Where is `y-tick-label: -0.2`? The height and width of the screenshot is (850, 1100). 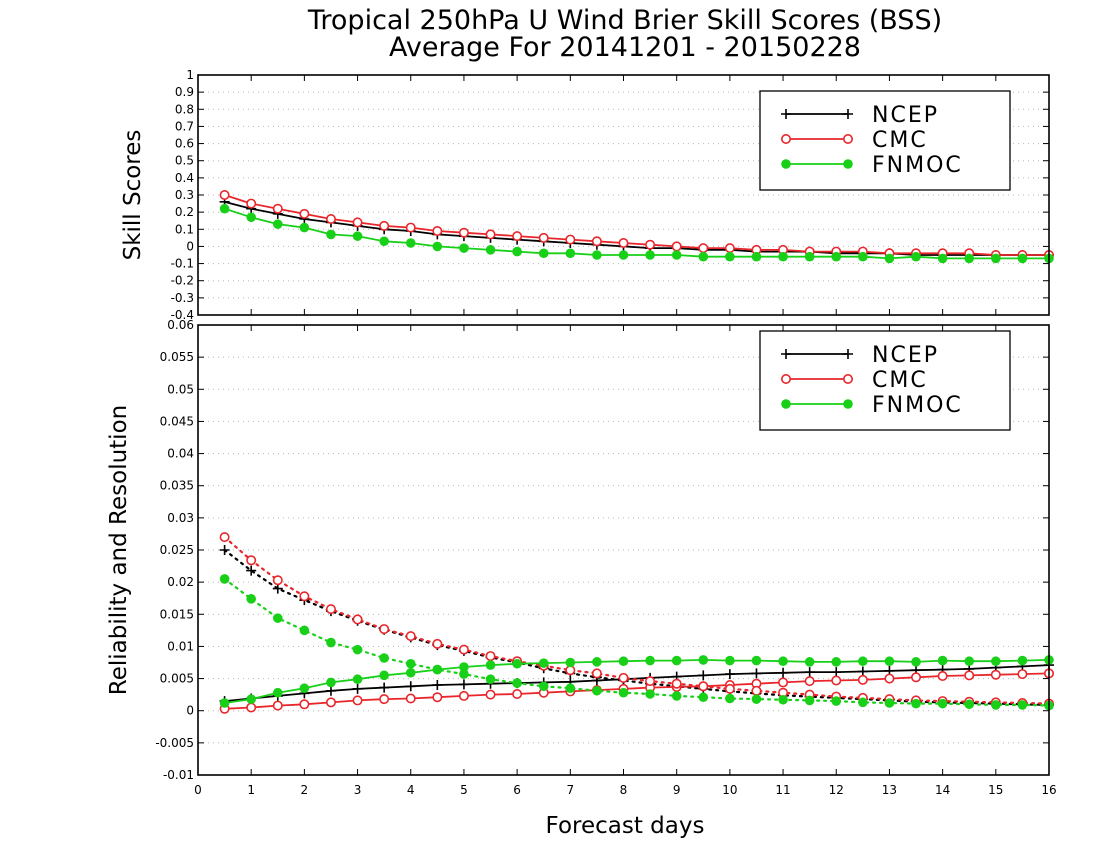 y-tick-label: -0.2 is located at coordinates (182, 281).